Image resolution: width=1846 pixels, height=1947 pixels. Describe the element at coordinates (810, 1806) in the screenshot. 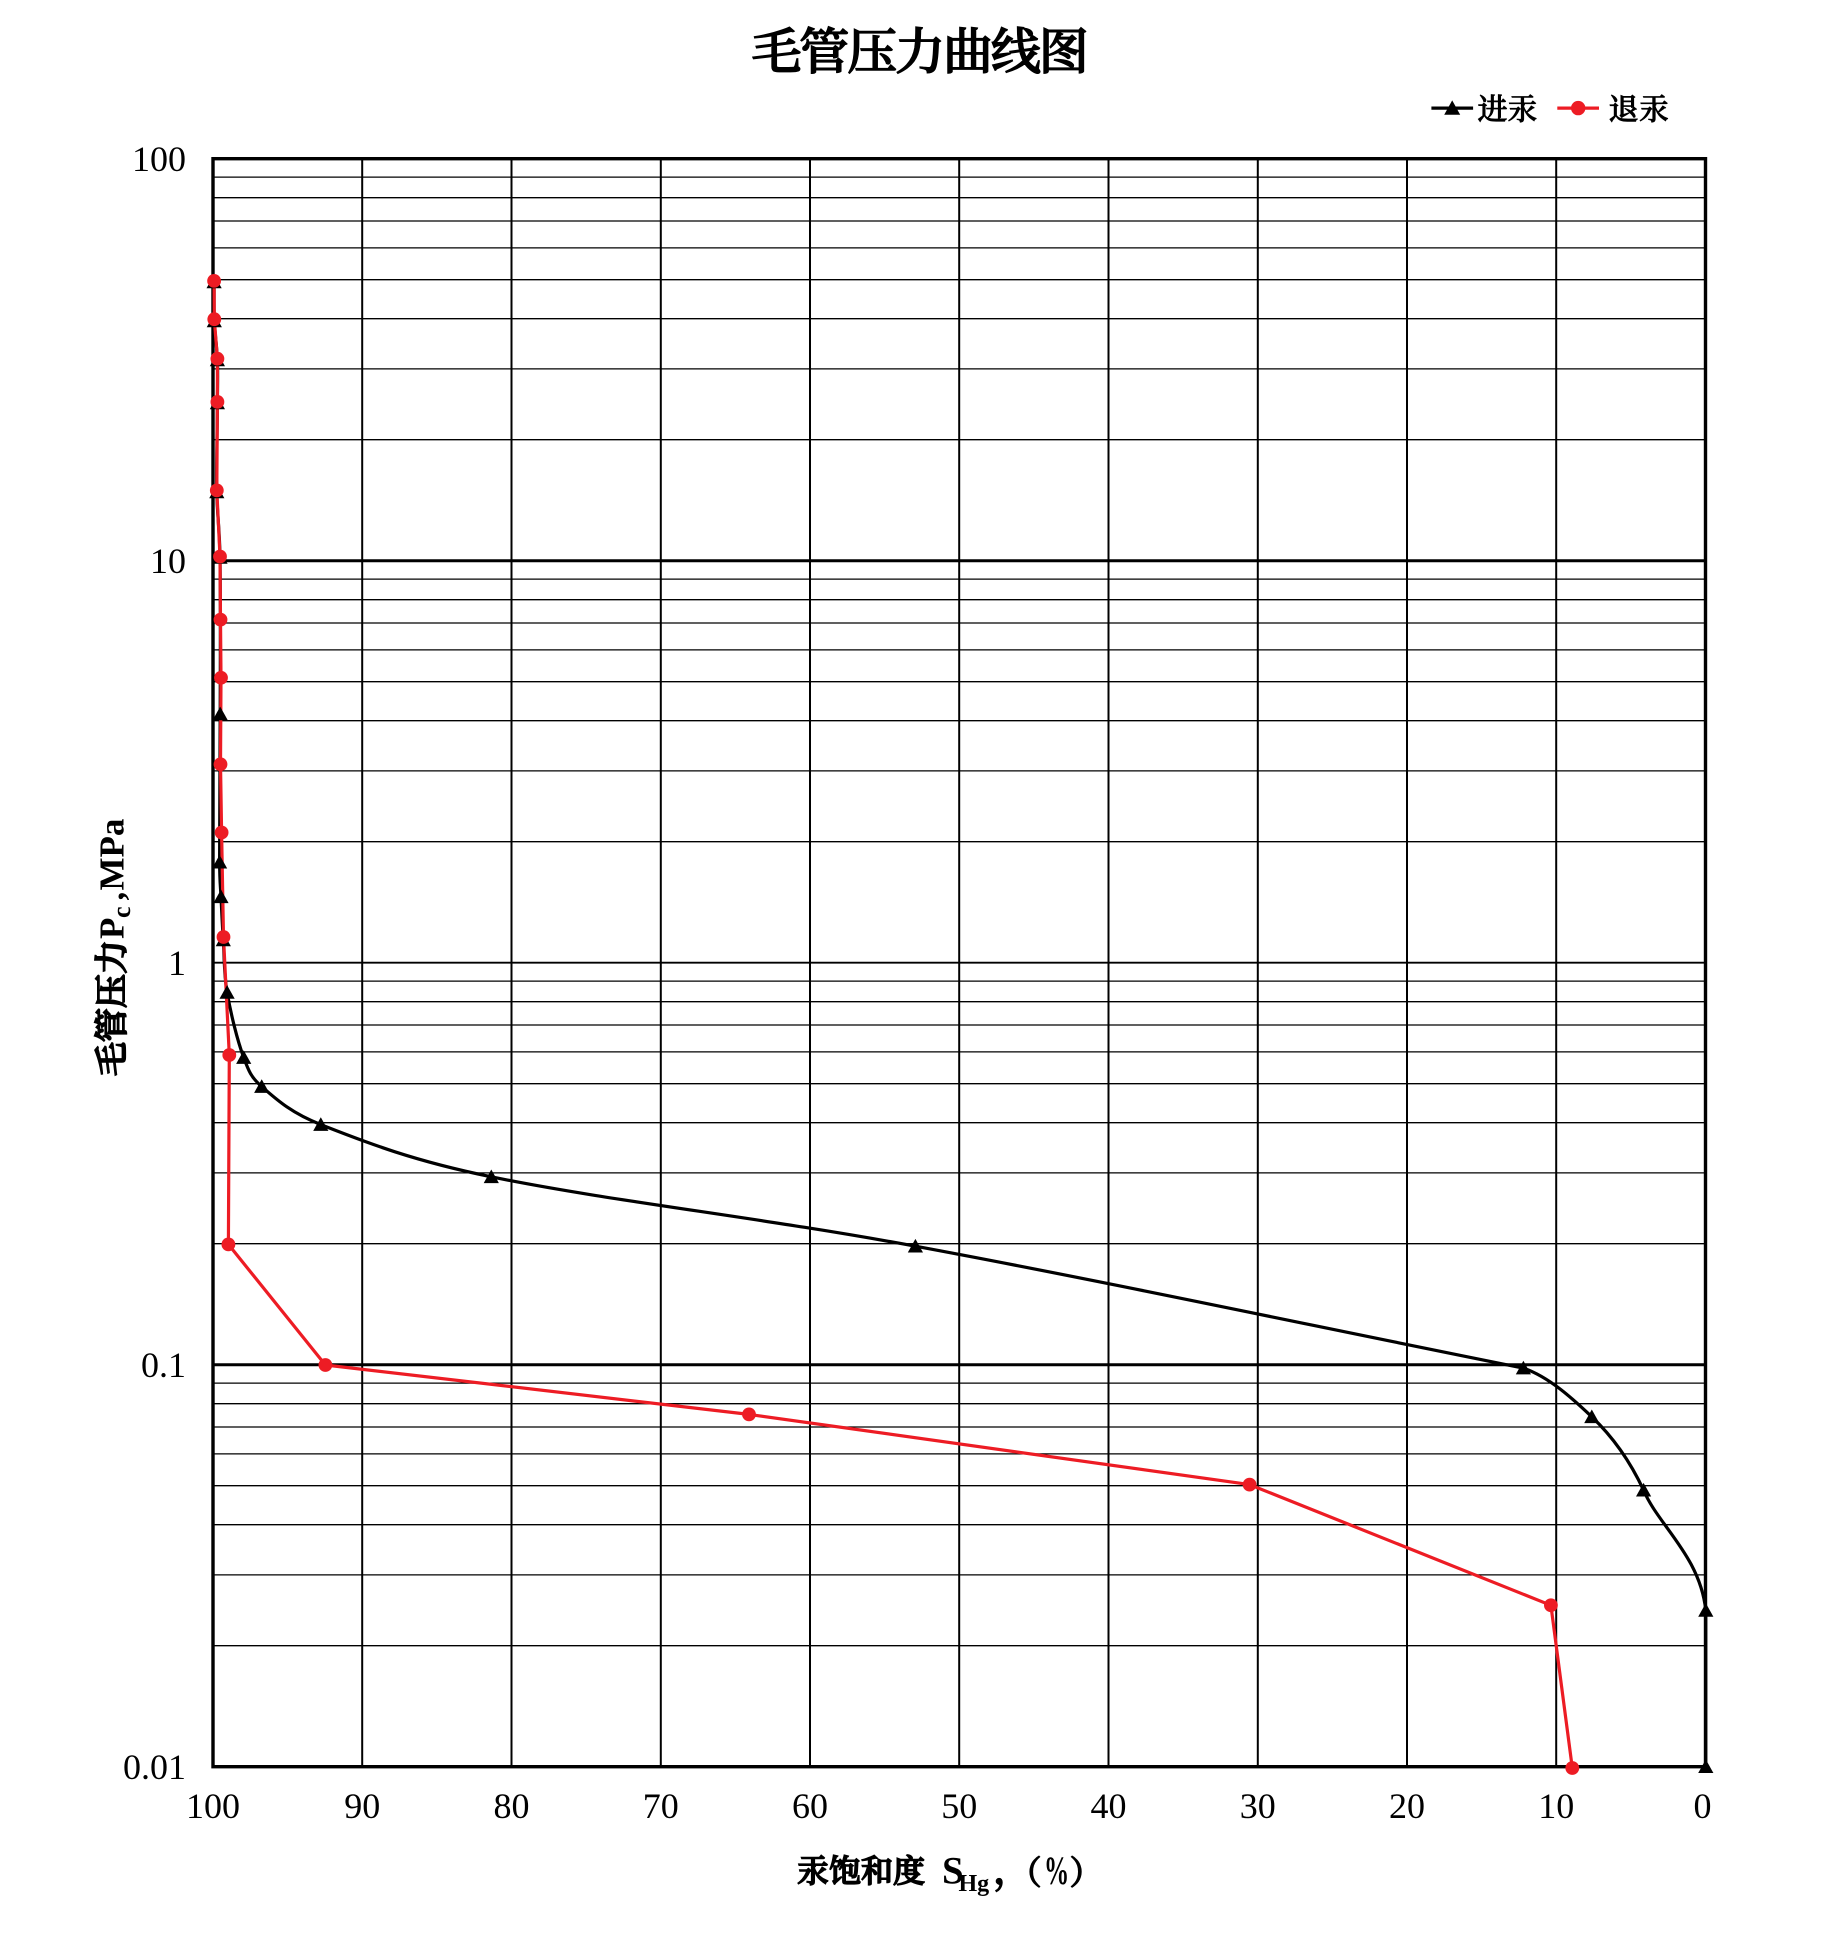

I see `svg-text: 60` at that location.